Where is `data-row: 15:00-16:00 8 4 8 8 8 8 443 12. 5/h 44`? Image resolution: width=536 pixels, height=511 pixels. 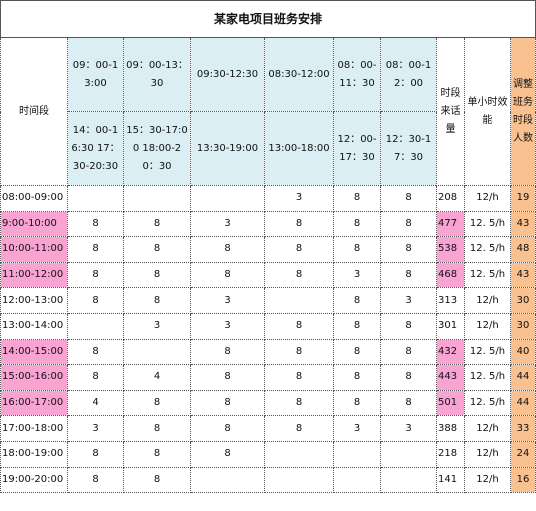 data-row: 15:00-16:00 8 4 8 8 8 8 443 12. 5/h 44 is located at coordinates (268, 377).